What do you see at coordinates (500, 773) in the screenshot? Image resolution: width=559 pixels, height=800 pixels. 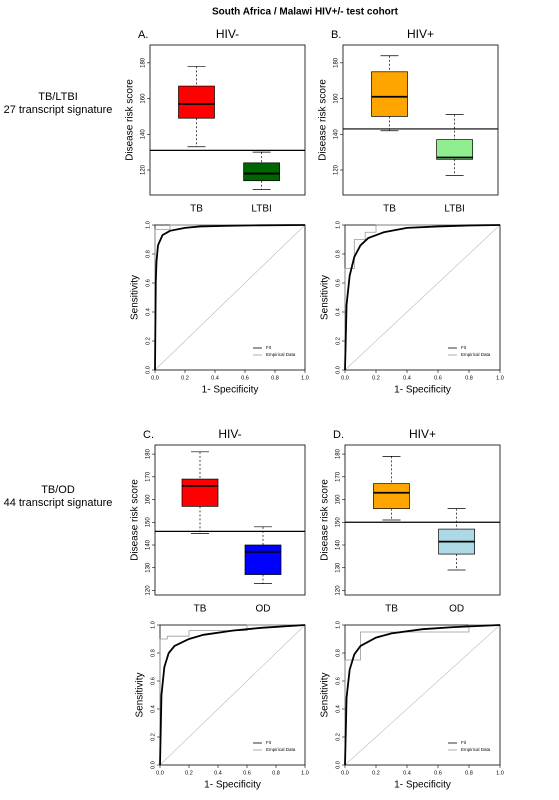 I see `x-tick-label: 1.0` at bounding box center [500, 773].